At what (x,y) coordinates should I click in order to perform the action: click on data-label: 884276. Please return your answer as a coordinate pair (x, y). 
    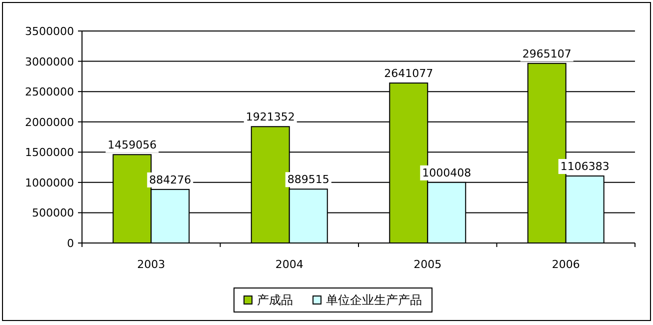
    Looking at the image, I should click on (170, 179).